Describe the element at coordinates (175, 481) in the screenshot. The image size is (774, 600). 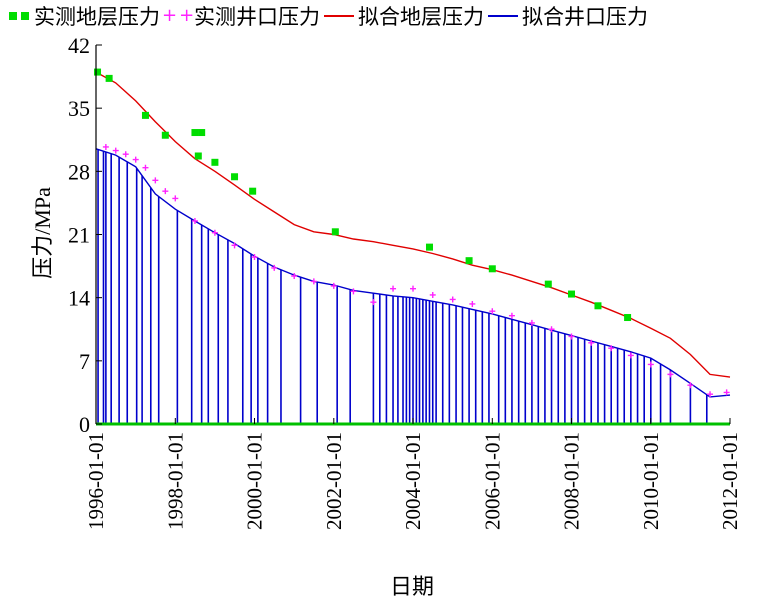
I see `x-tick-label: 1998-01-01` at that location.